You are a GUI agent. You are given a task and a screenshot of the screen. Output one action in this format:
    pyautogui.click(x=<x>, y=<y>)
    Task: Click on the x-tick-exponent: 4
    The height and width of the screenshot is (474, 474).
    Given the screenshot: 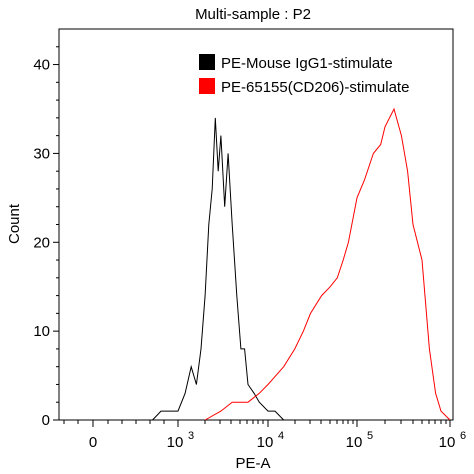 What is the action you would take?
    pyautogui.click(x=281, y=436)
    